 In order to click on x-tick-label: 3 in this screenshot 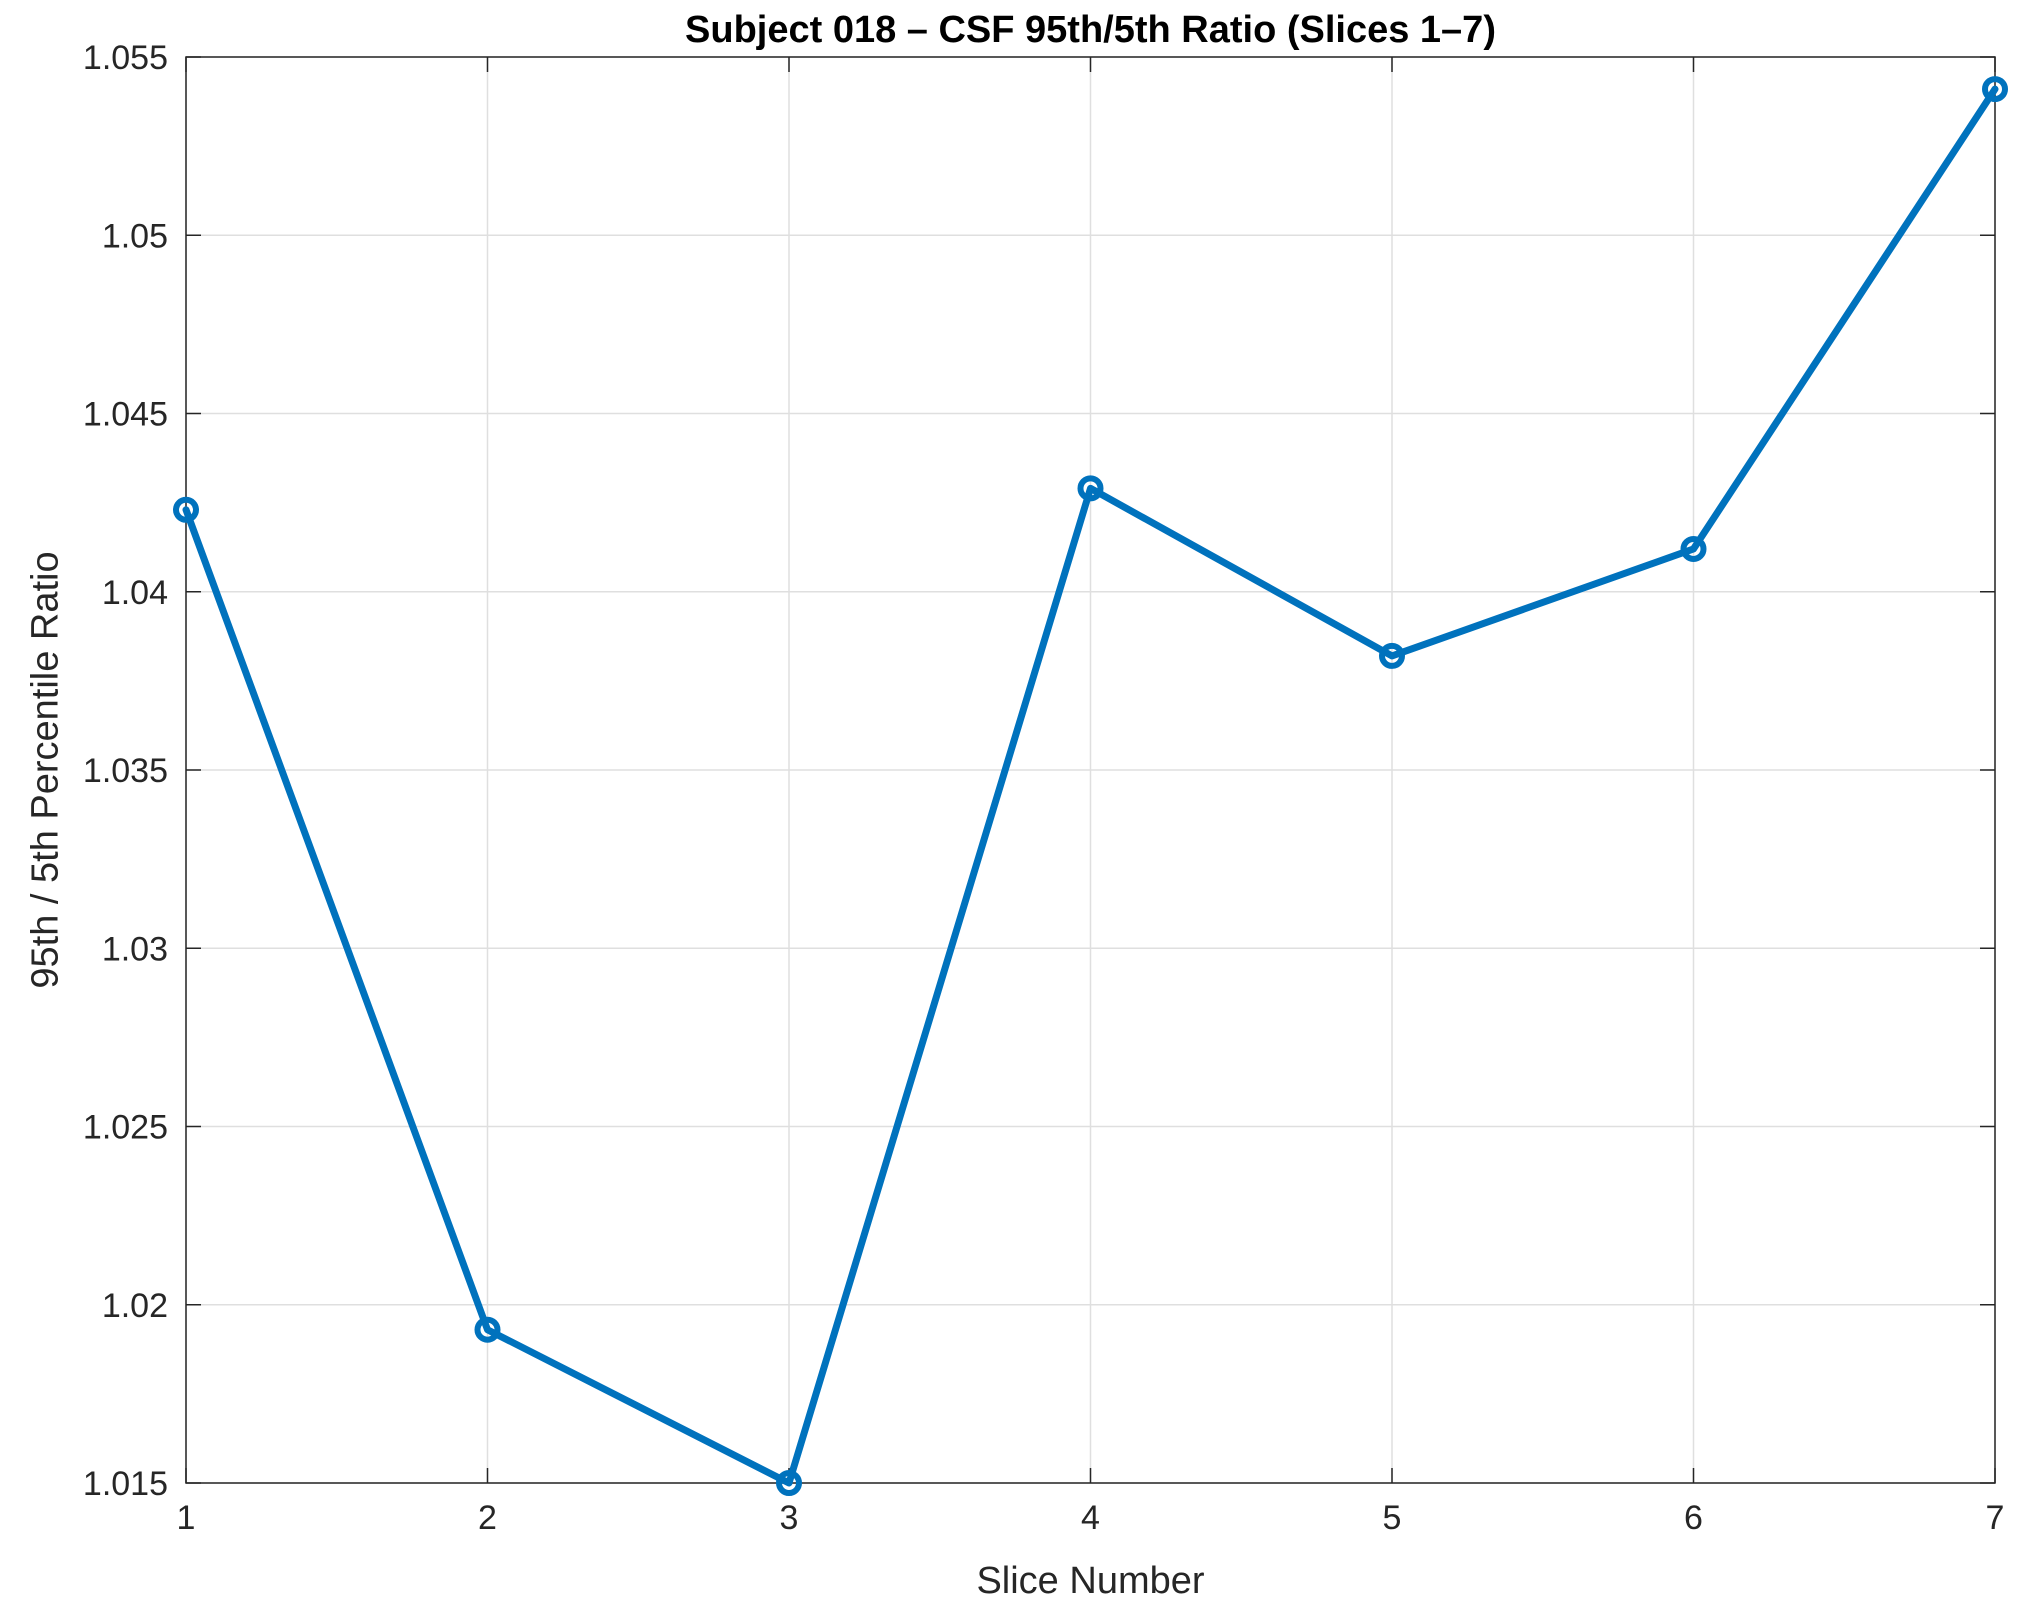, I will do `click(789, 1518)`.